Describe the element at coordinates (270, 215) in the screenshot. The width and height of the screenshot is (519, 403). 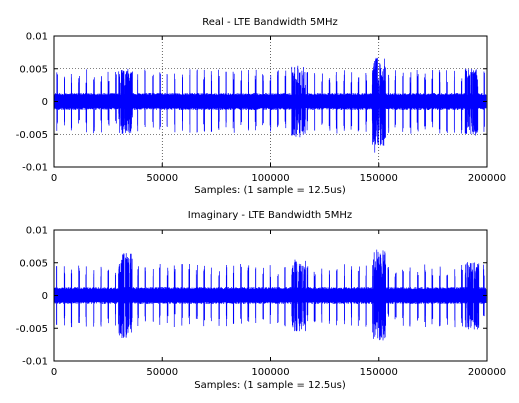
I see `chart-title: Imaginary - LTE Bandwidth 5MHz` at that location.